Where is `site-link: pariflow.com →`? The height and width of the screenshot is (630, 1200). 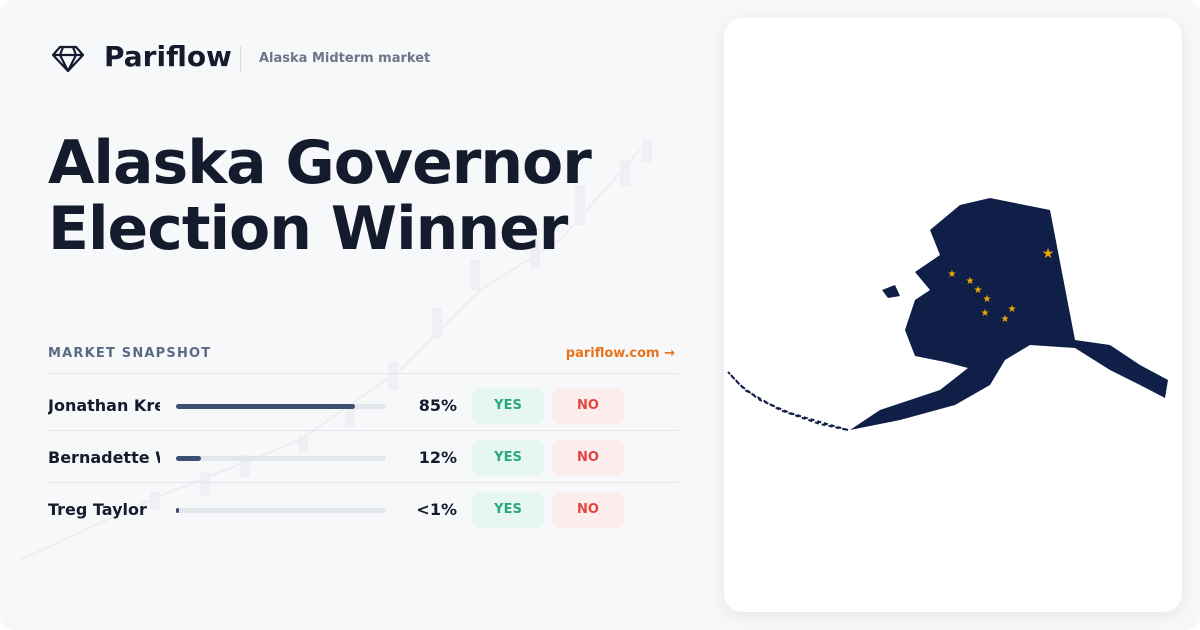
site-link: pariflow.com → is located at coordinates (620, 353).